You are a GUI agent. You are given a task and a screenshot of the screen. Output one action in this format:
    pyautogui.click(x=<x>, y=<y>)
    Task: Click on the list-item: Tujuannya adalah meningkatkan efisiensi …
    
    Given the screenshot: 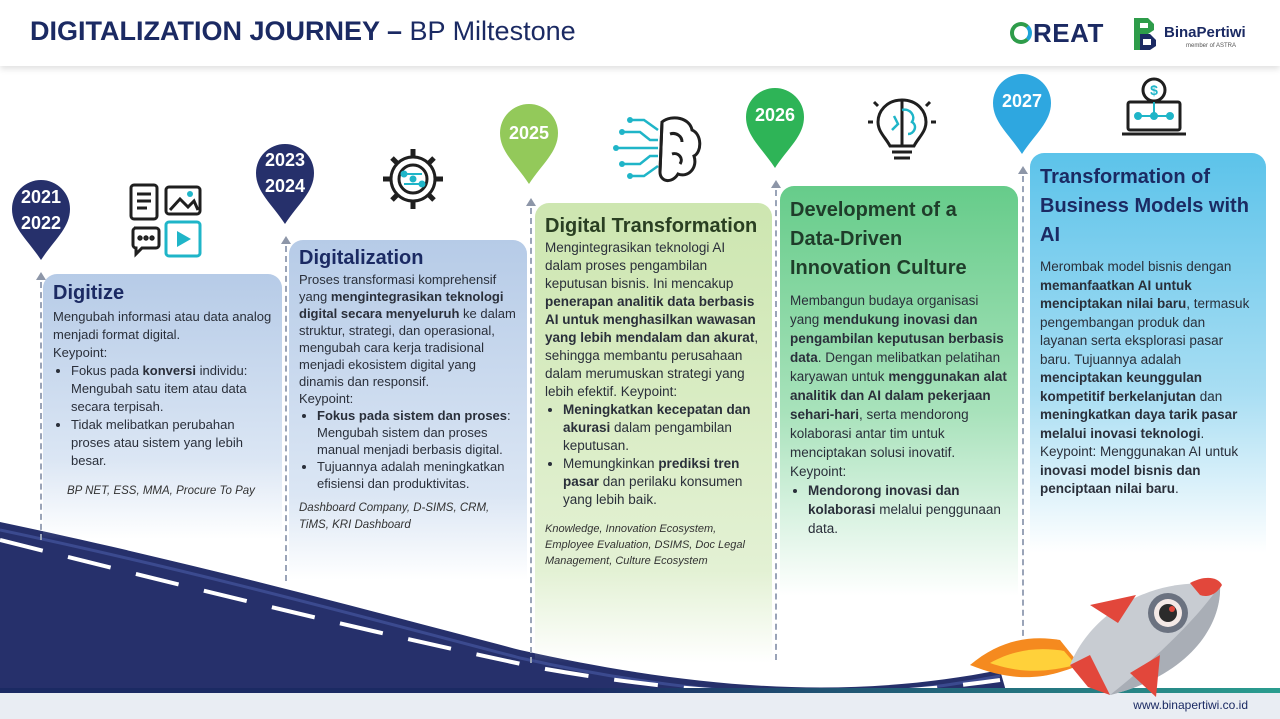 What is the action you would take?
    pyautogui.click(x=417, y=475)
    